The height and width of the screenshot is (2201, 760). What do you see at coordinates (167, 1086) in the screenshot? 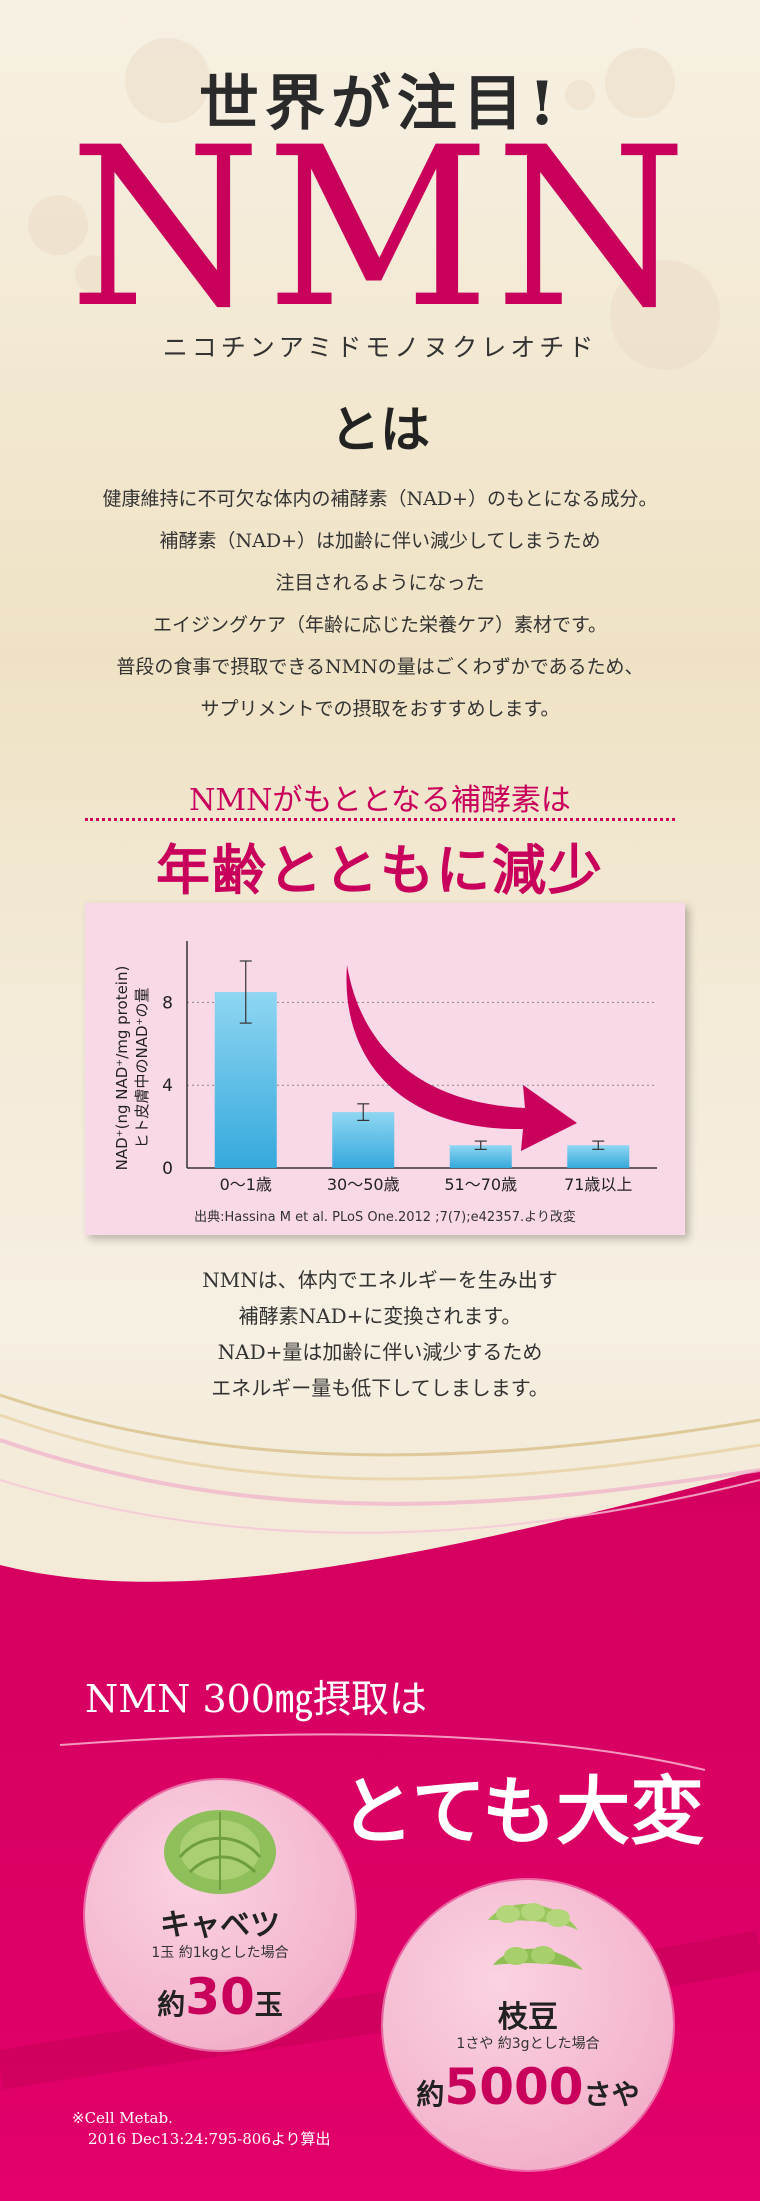
I see `y-tick-label: 4` at bounding box center [167, 1086].